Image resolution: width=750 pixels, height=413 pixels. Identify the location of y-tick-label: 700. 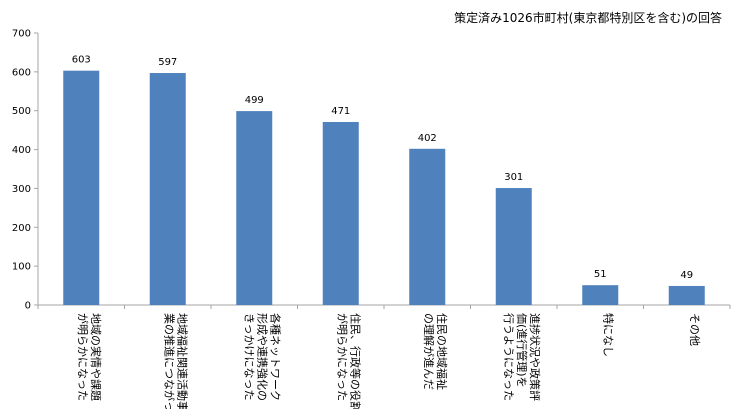
(21, 34).